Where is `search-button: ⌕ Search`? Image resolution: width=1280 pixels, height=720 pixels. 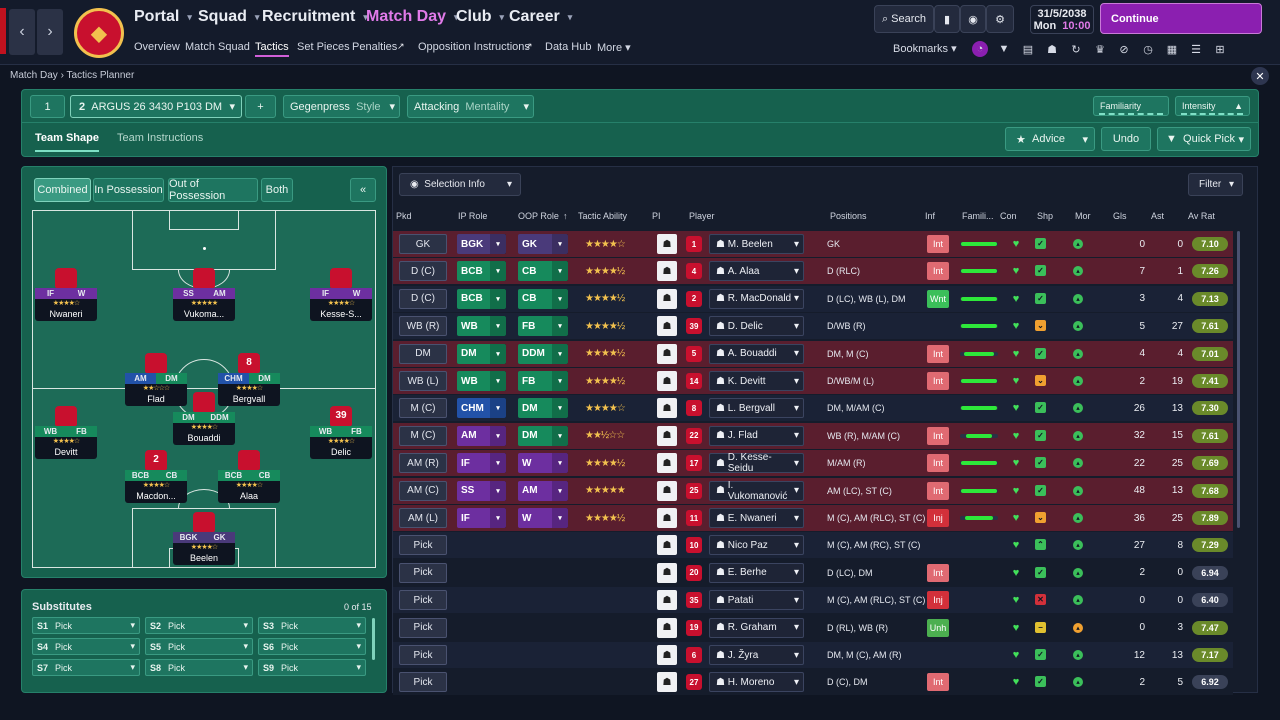 search-button: ⌕ Search is located at coordinates (904, 19).